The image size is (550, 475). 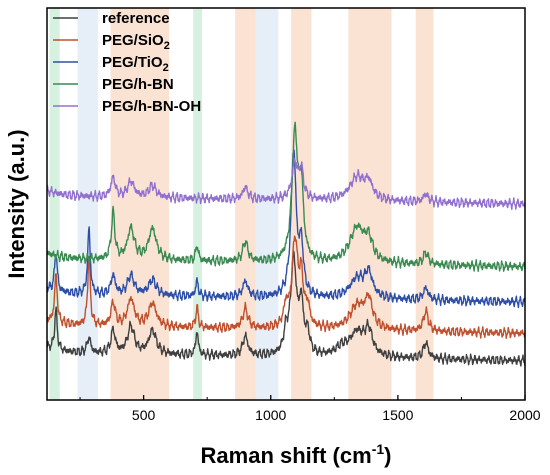 What do you see at coordinates (151, 106) in the screenshot?
I see `legend-label: PEG/h-BN-OH` at bounding box center [151, 106].